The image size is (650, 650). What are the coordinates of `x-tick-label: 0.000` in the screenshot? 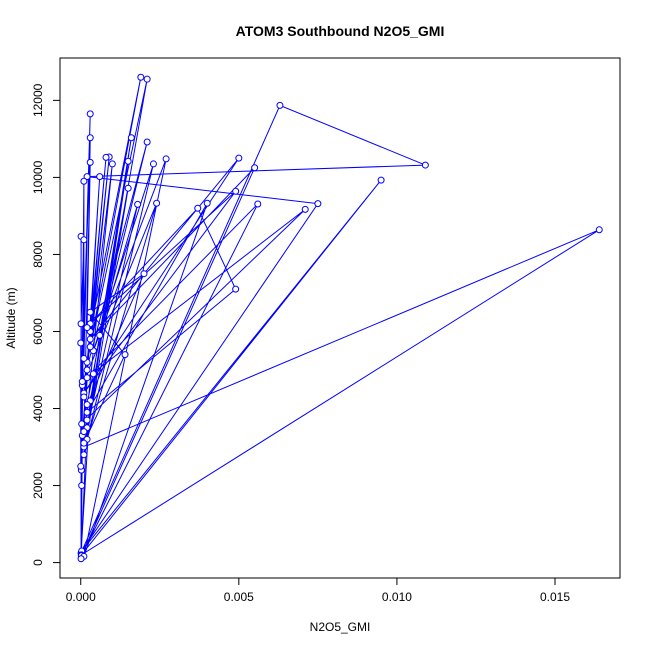 It's located at (81, 597).